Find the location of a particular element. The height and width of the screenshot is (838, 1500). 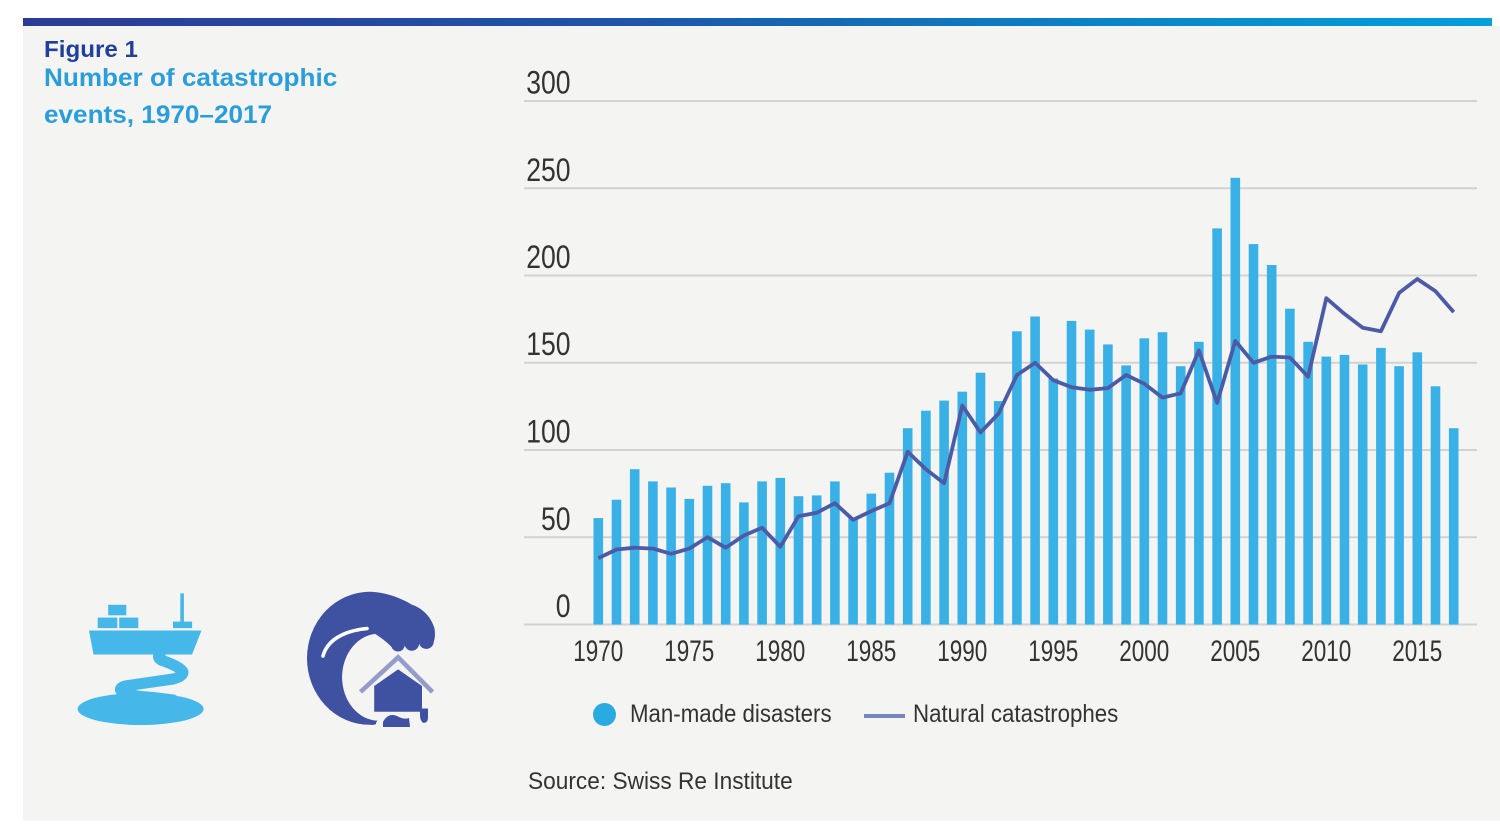

svg-text: 0 is located at coordinates (563, 607).